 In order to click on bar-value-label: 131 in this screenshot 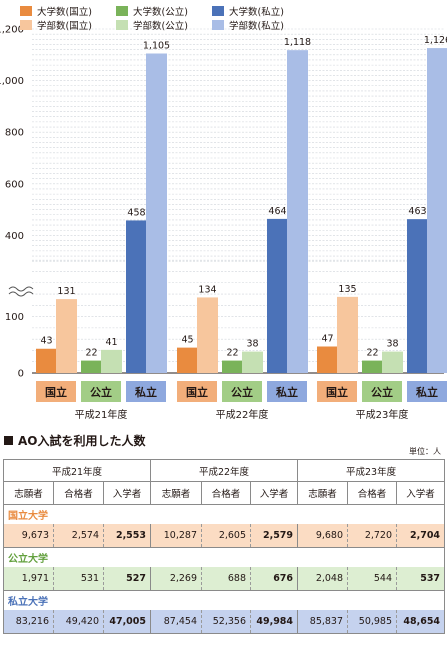, I will do `click(66, 291)`.